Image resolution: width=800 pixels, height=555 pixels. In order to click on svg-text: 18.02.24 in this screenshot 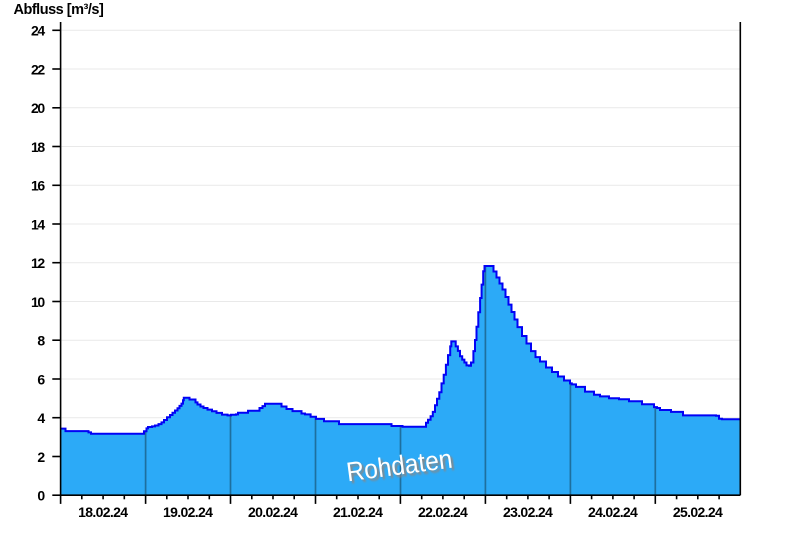, I will do `click(103, 512)`.